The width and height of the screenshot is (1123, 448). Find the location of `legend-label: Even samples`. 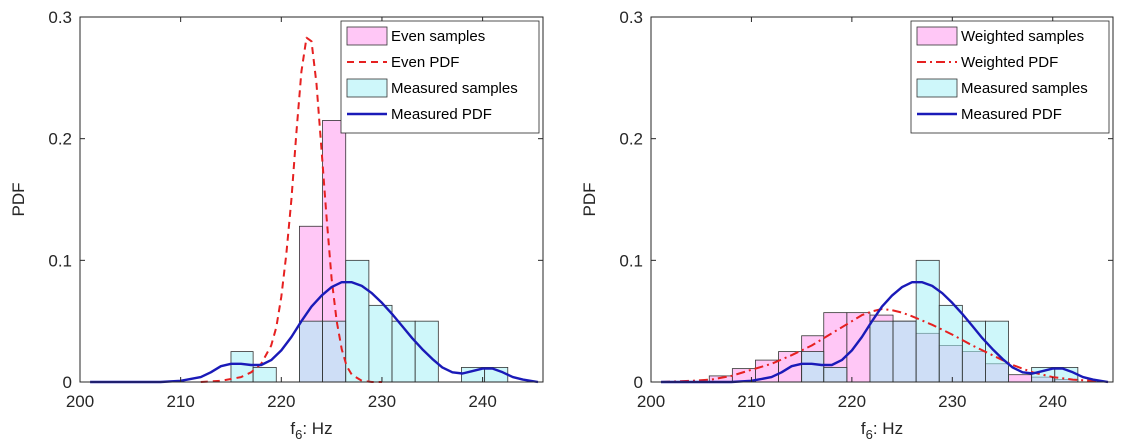

legend-label: Even samples is located at coordinates (438, 36).